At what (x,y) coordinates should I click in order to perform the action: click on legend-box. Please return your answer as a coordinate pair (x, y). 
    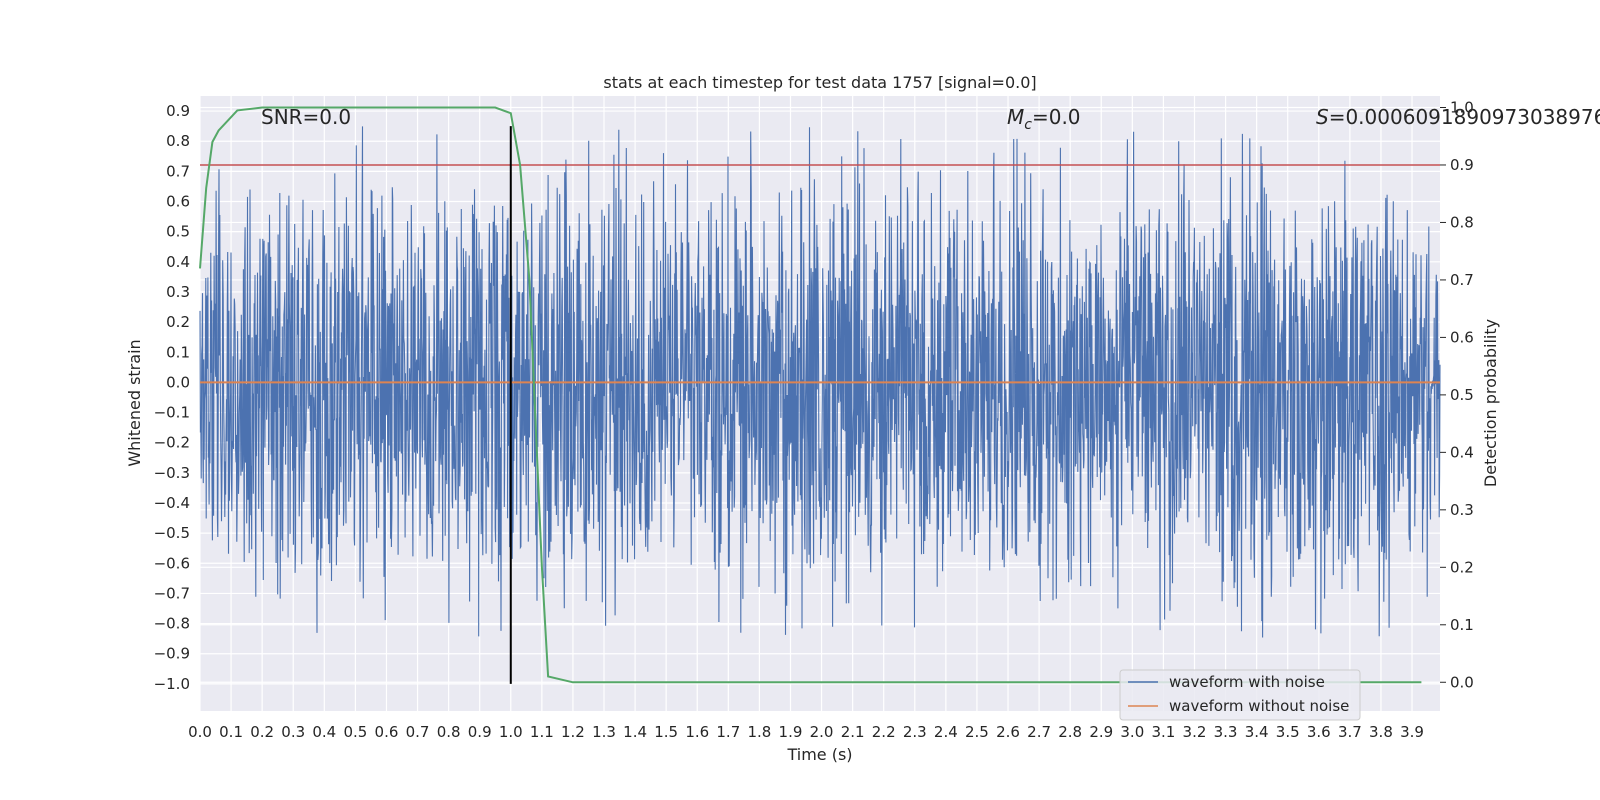
    Looking at the image, I should click on (1240, 695).